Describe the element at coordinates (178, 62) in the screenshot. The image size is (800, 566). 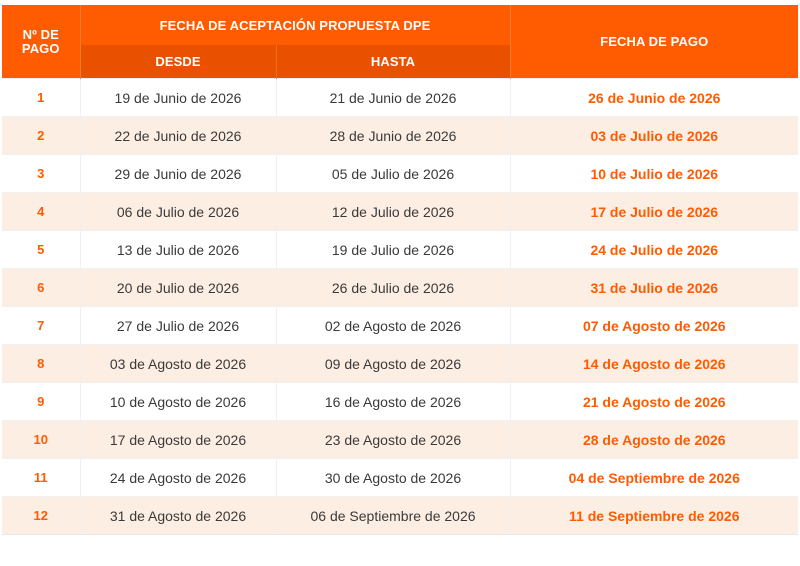
I see `from-date-header: DESDE` at that location.